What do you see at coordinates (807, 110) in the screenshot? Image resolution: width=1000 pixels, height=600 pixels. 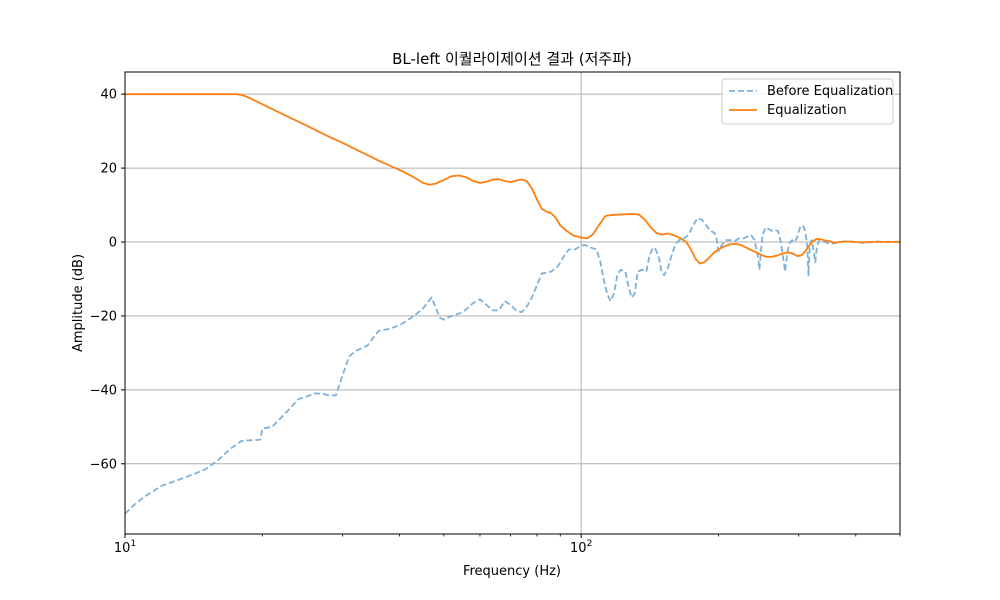 I see `legend-label-equalization: Equalization` at bounding box center [807, 110].